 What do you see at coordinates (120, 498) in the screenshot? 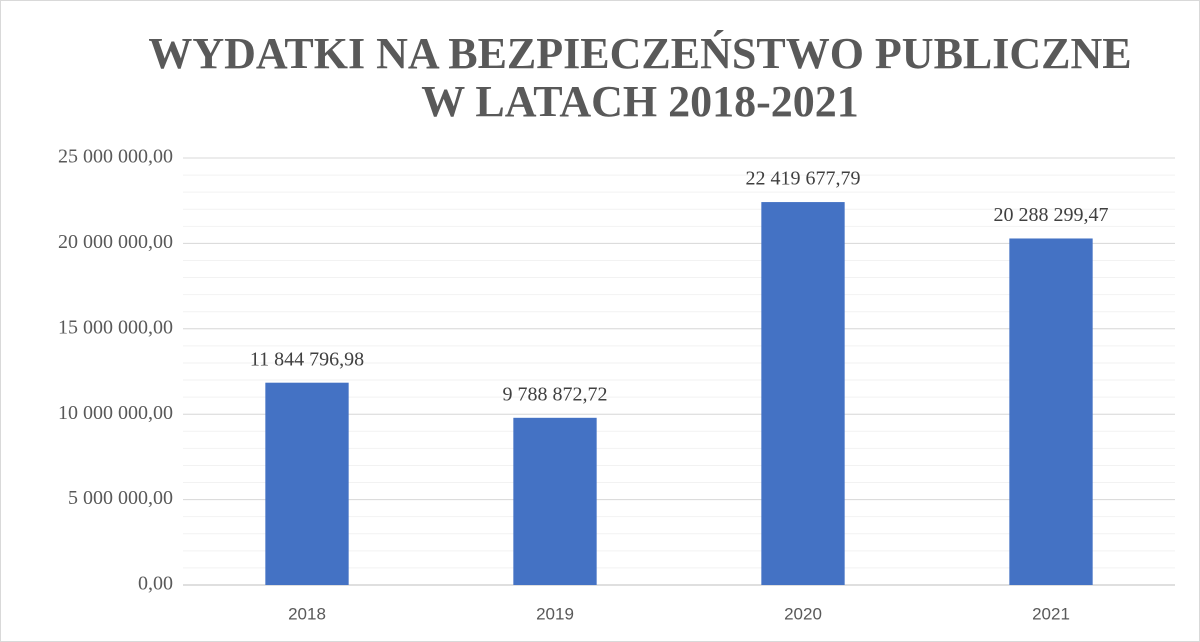
I see `y-tick-label: 5 000 000,00` at bounding box center [120, 498].